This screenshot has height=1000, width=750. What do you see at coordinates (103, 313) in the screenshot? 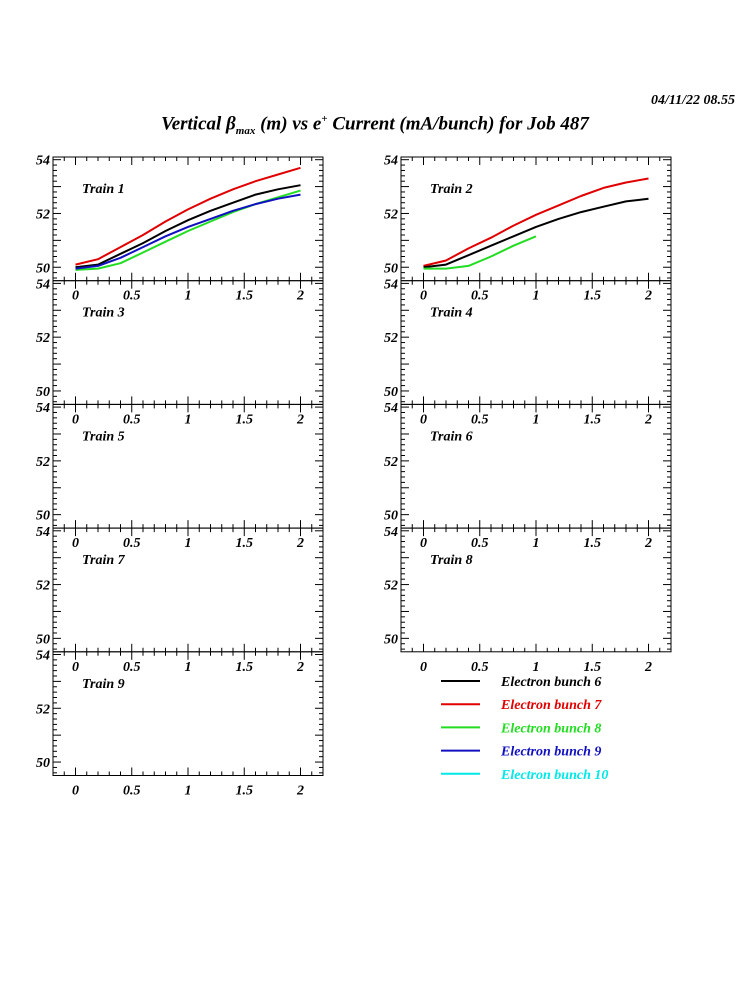
I see `panel-train-3-label: Train 3` at bounding box center [103, 313].